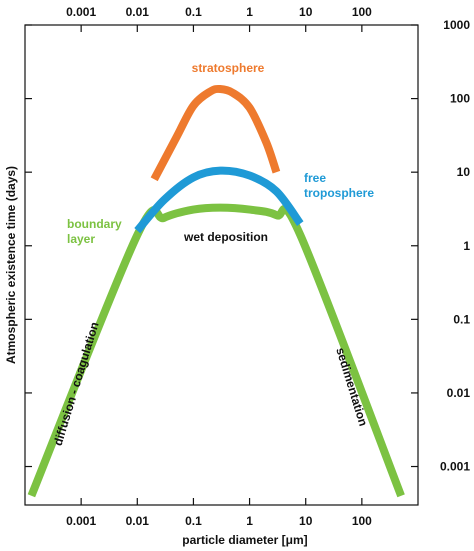  I want to click on x-tick-label-top: 10, so click(306, 12).